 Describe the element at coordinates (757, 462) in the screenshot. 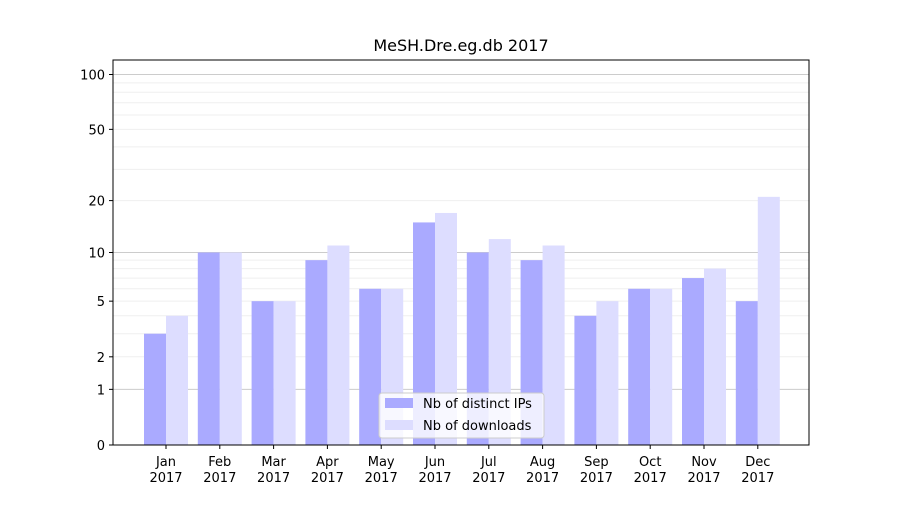

I see `x-tick-label-month: Dec` at that location.